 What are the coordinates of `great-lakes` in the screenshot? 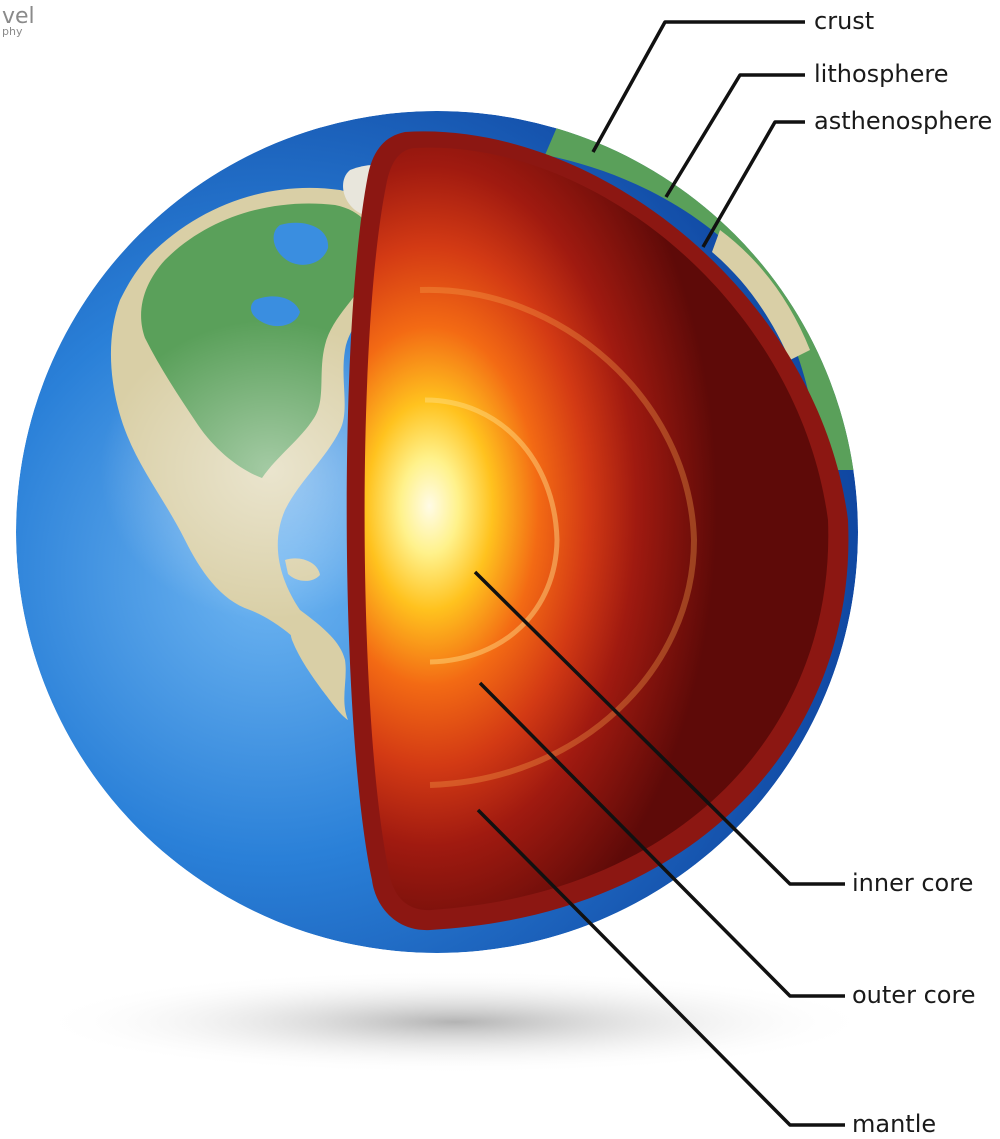 It's located at (275, 311).